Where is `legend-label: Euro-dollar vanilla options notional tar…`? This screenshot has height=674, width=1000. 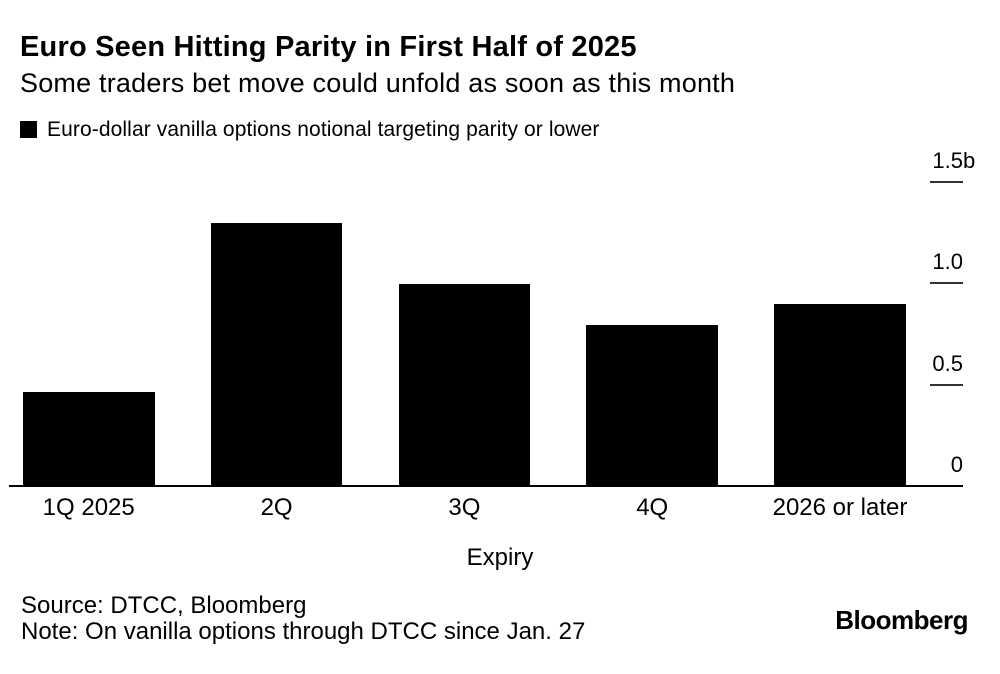 legend-label: Euro-dollar vanilla options notional tar… is located at coordinates (323, 129).